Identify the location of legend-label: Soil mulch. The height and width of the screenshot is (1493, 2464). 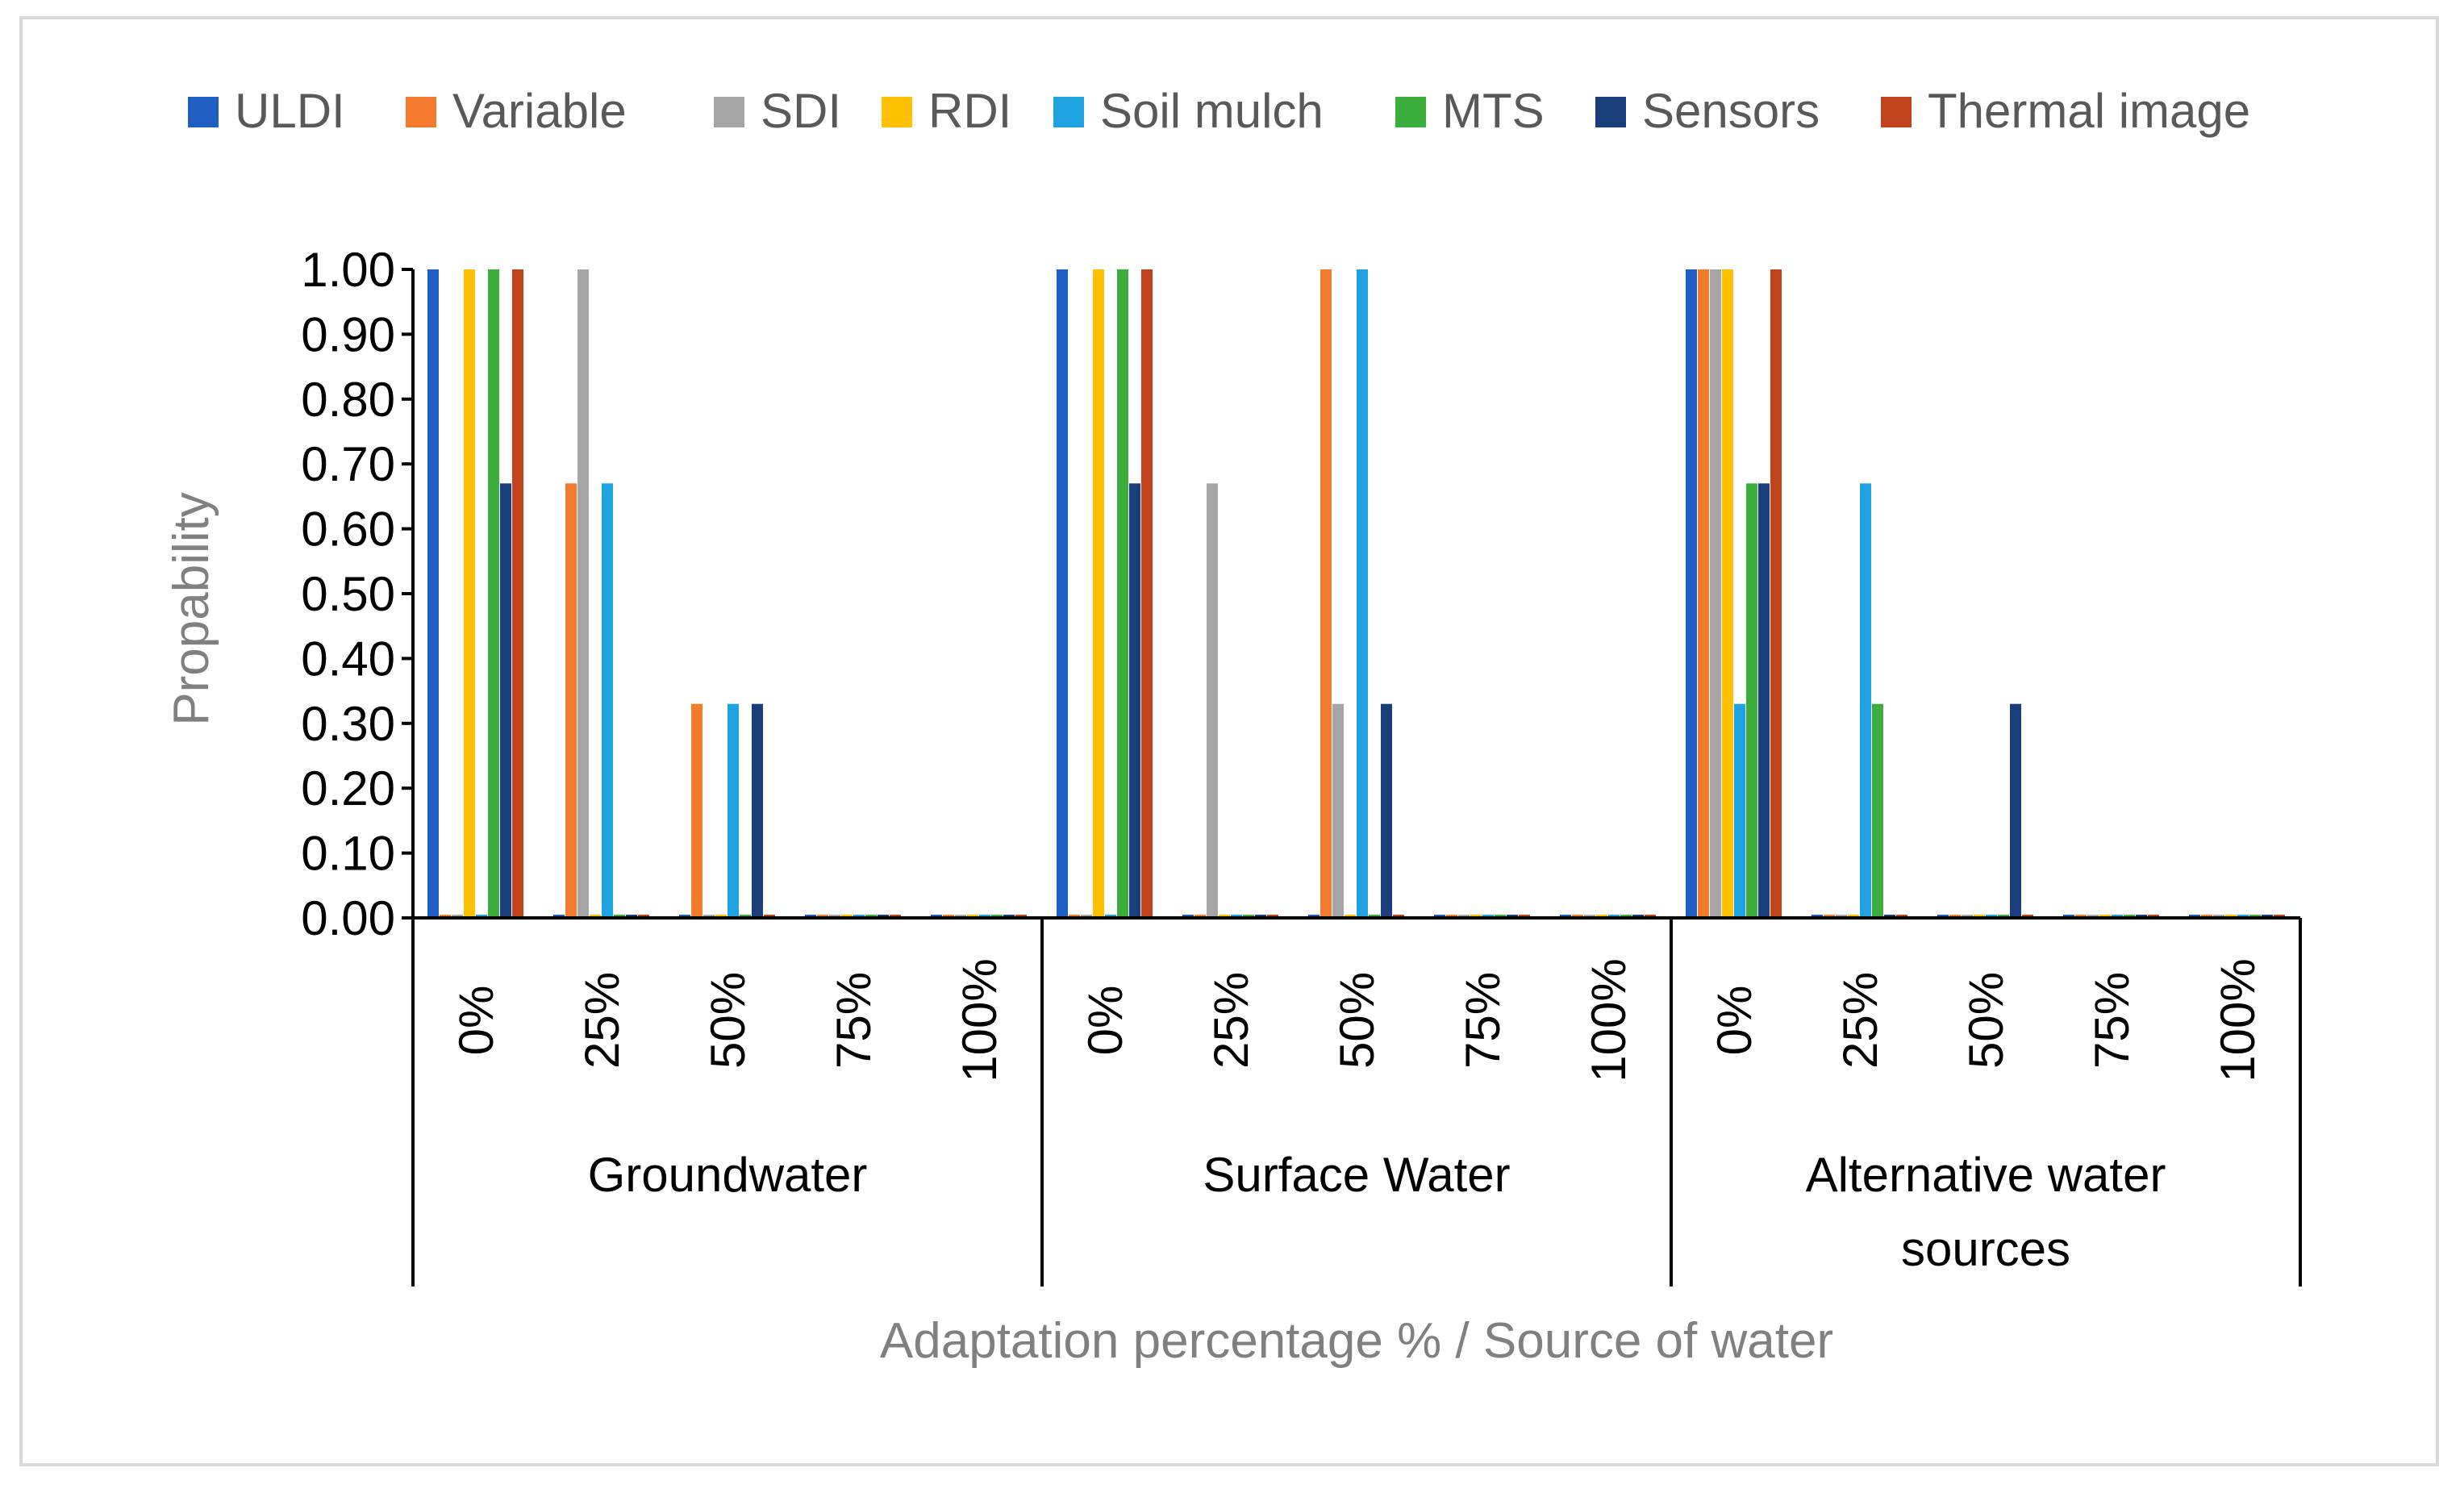
(1212, 111).